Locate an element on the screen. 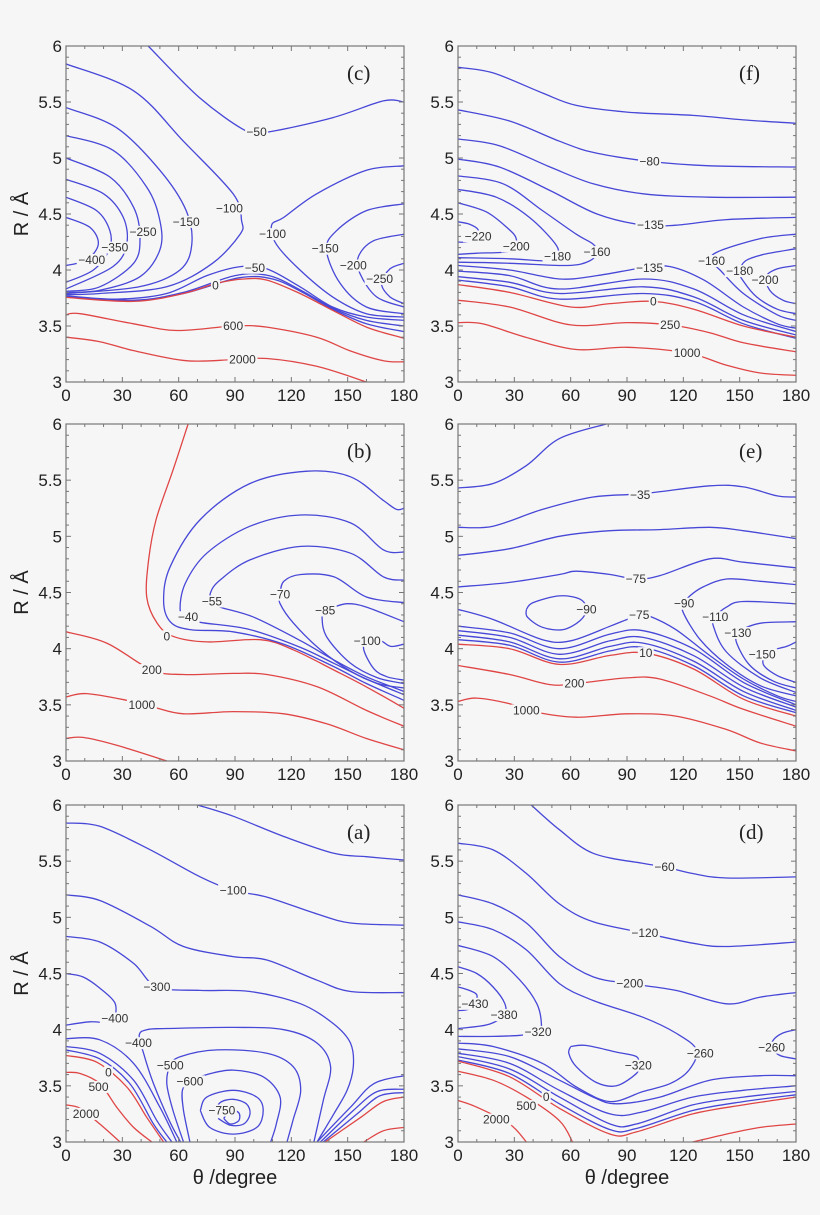 The width and height of the screenshot is (820, 1215). contour-label: 1000 is located at coordinates (142, 705).